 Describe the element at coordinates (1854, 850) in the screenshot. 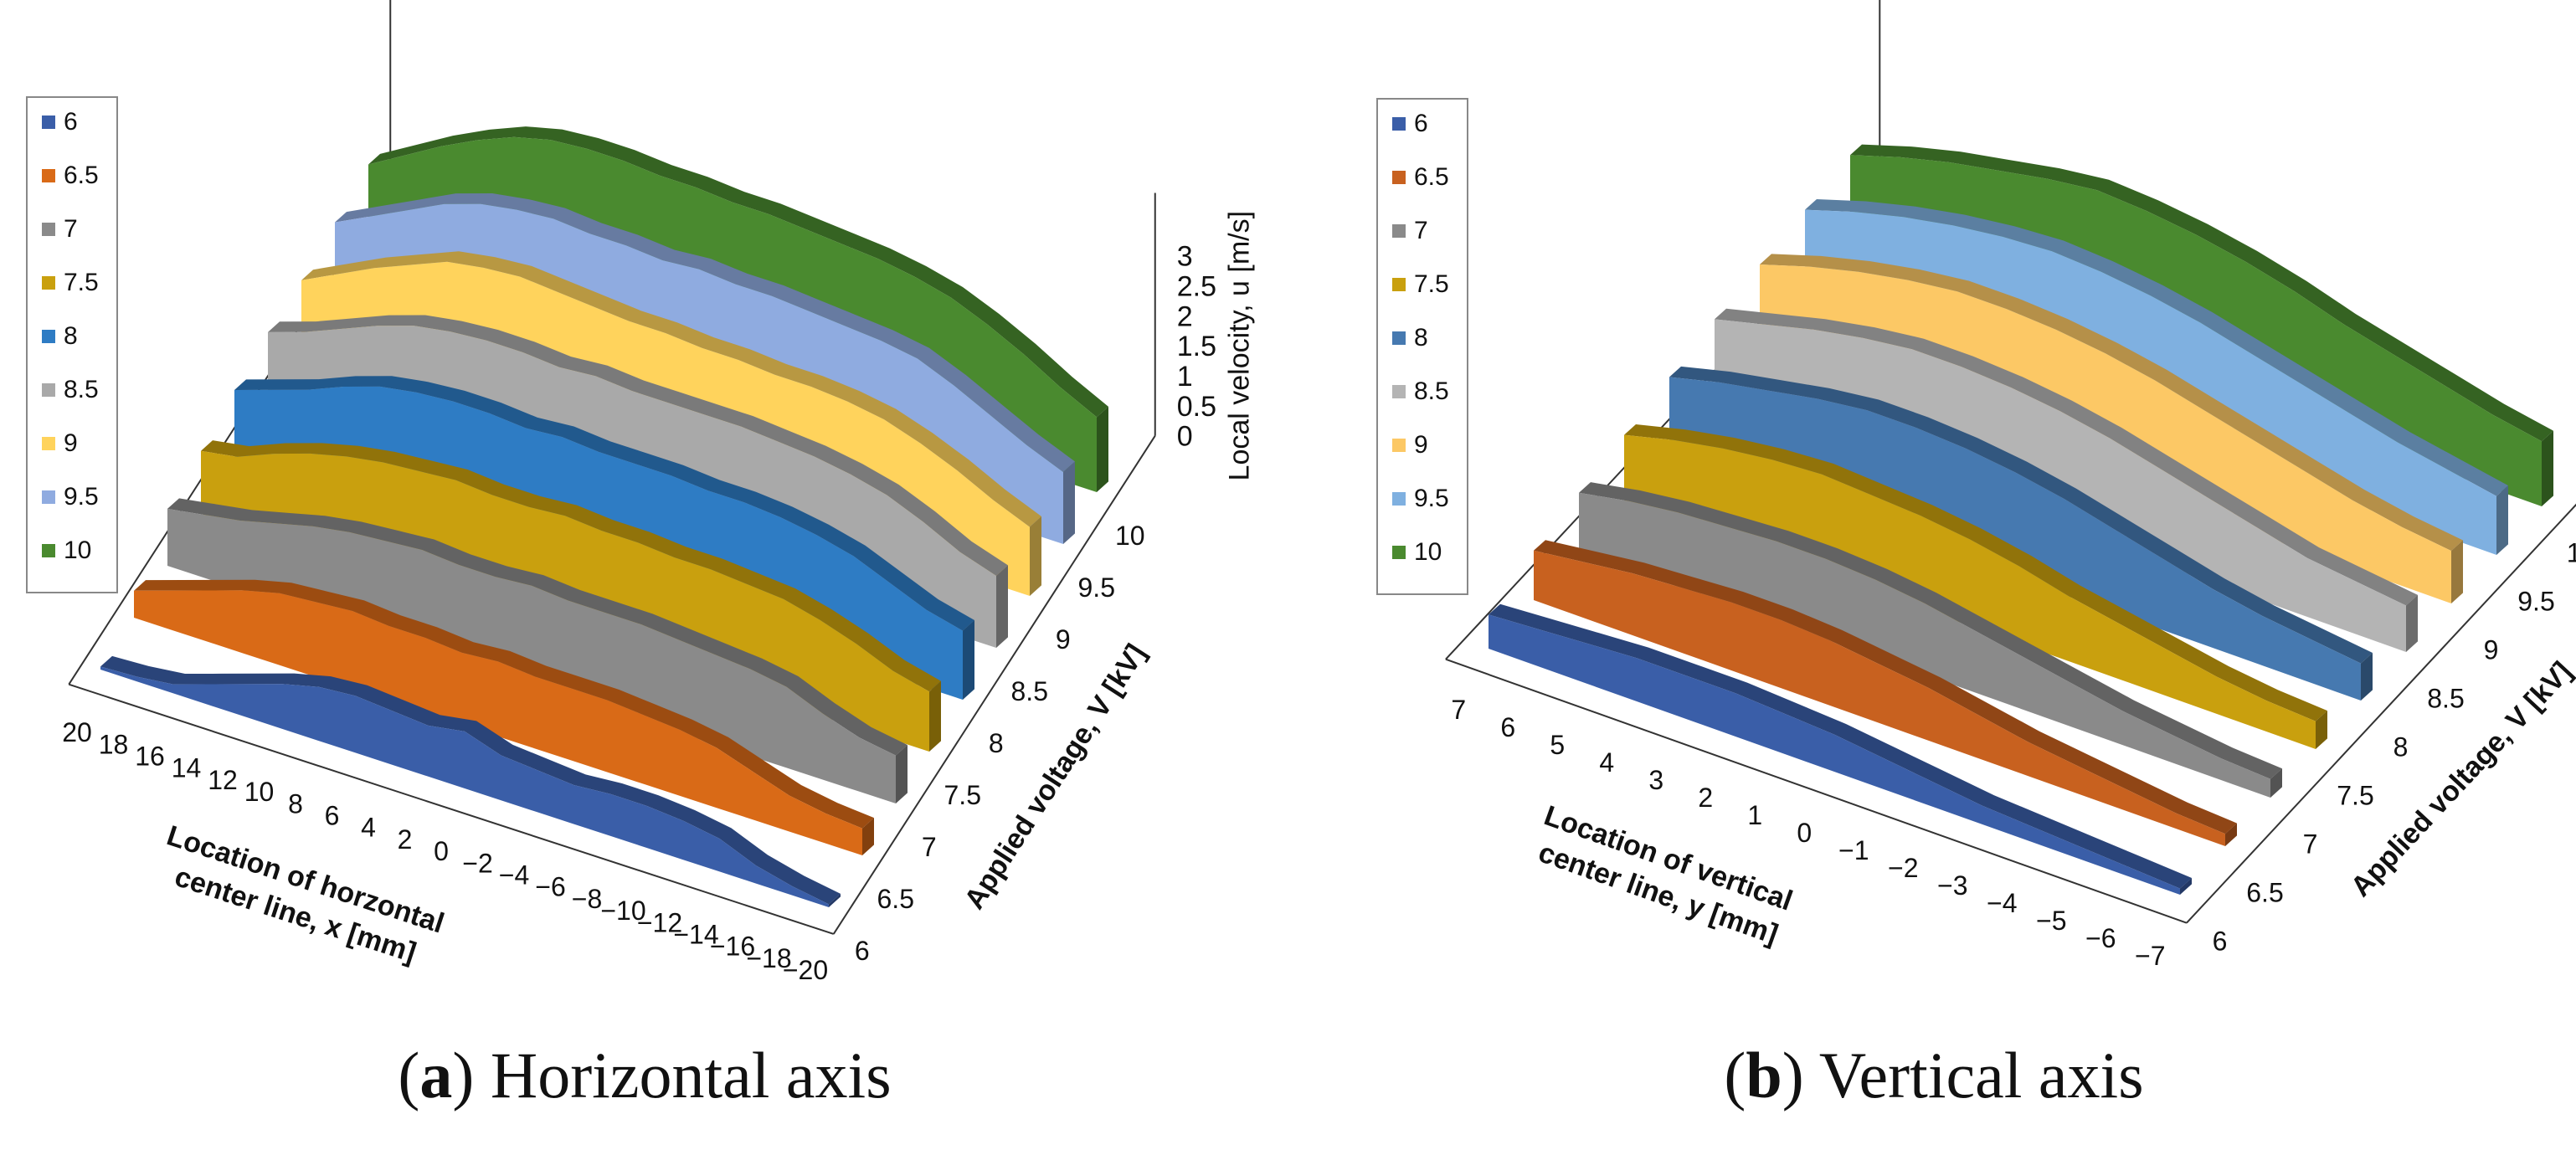

I see `x-tick-label: −1` at that location.